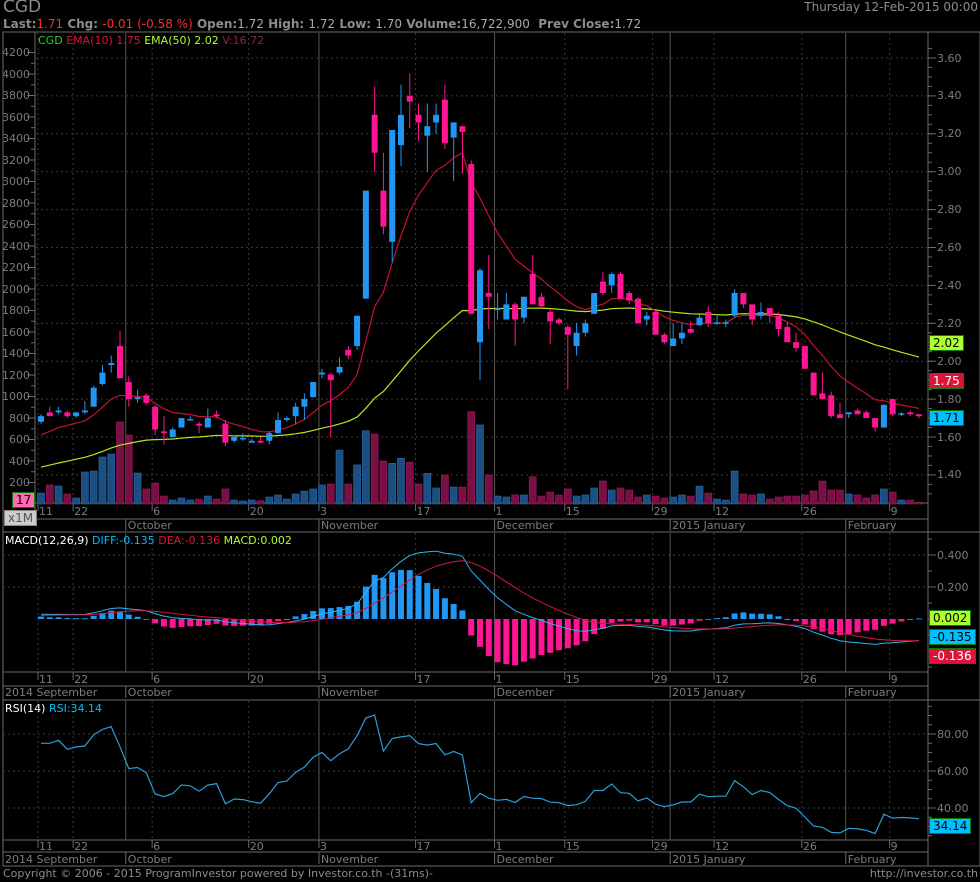  I want to click on rsi-day-tick-label: 1, so click(499, 846).